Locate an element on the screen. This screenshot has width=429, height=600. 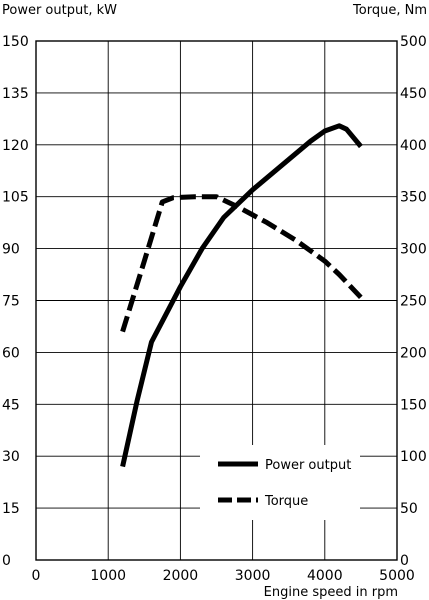
right-axis-tick-label: 450 is located at coordinates (413, 94).